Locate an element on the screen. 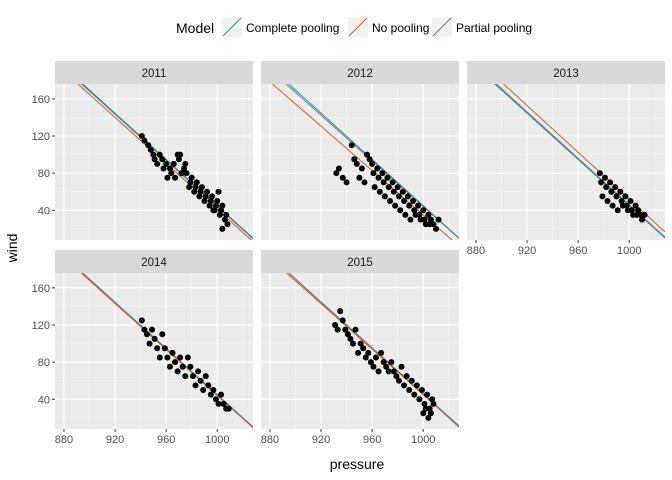 This screenshot has height=480, width=672. facet-panel-2012: 2012 is located at coordinates (360, 150).